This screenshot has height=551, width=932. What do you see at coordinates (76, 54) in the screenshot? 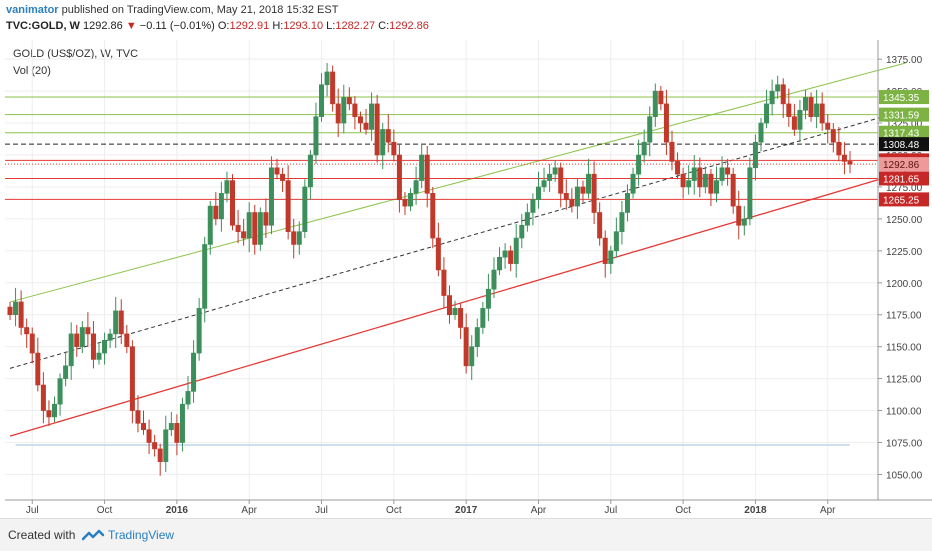
I see `legend-series: GOLD (US$/OZ), W, TVC` at bounding box center [76, 54].